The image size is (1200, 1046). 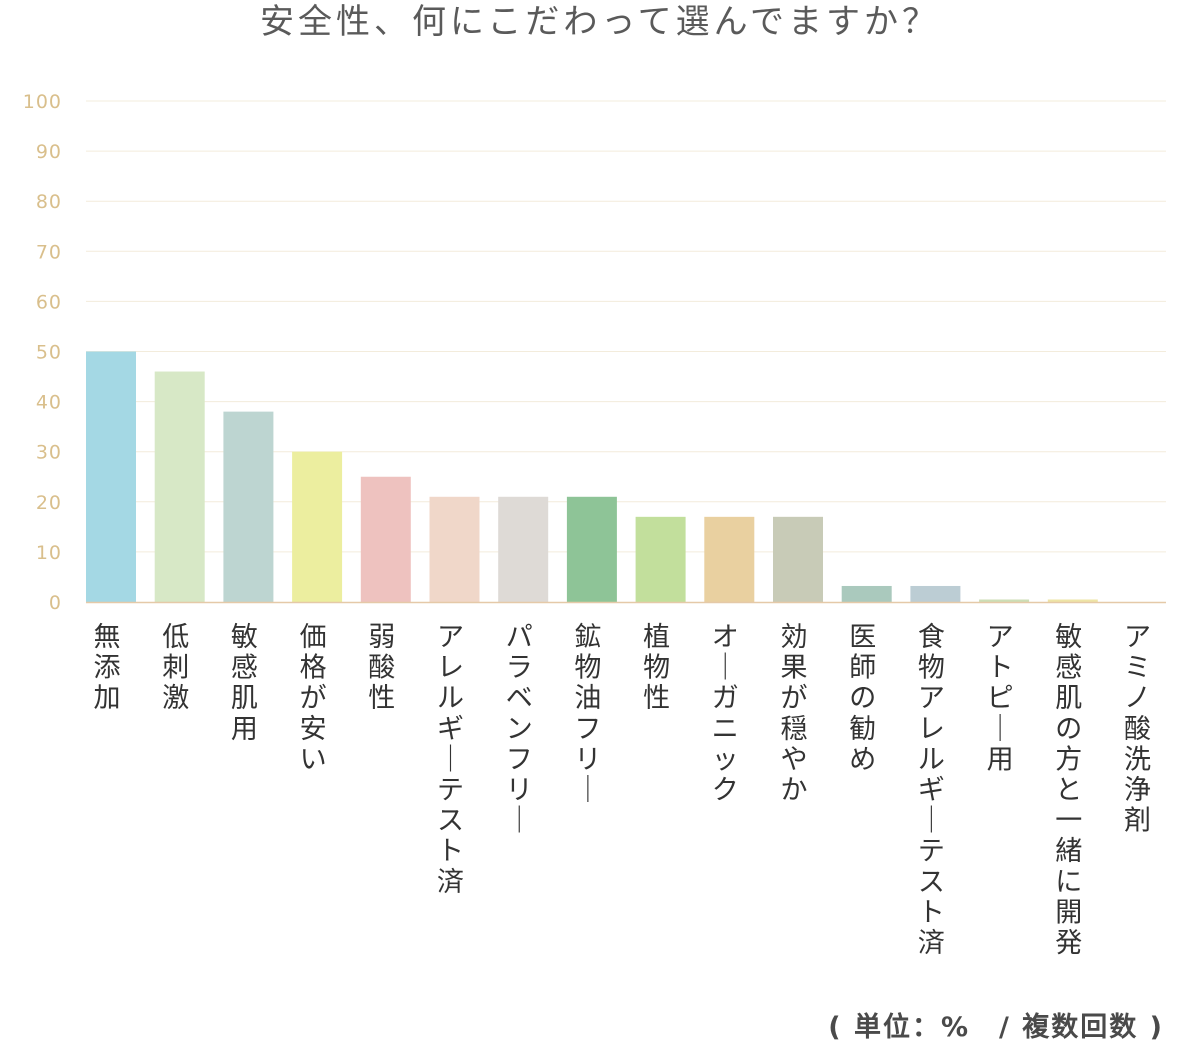 I want to click on x-tick-label: アミノ酸洗浄剤, so click(x=1137, y=729).